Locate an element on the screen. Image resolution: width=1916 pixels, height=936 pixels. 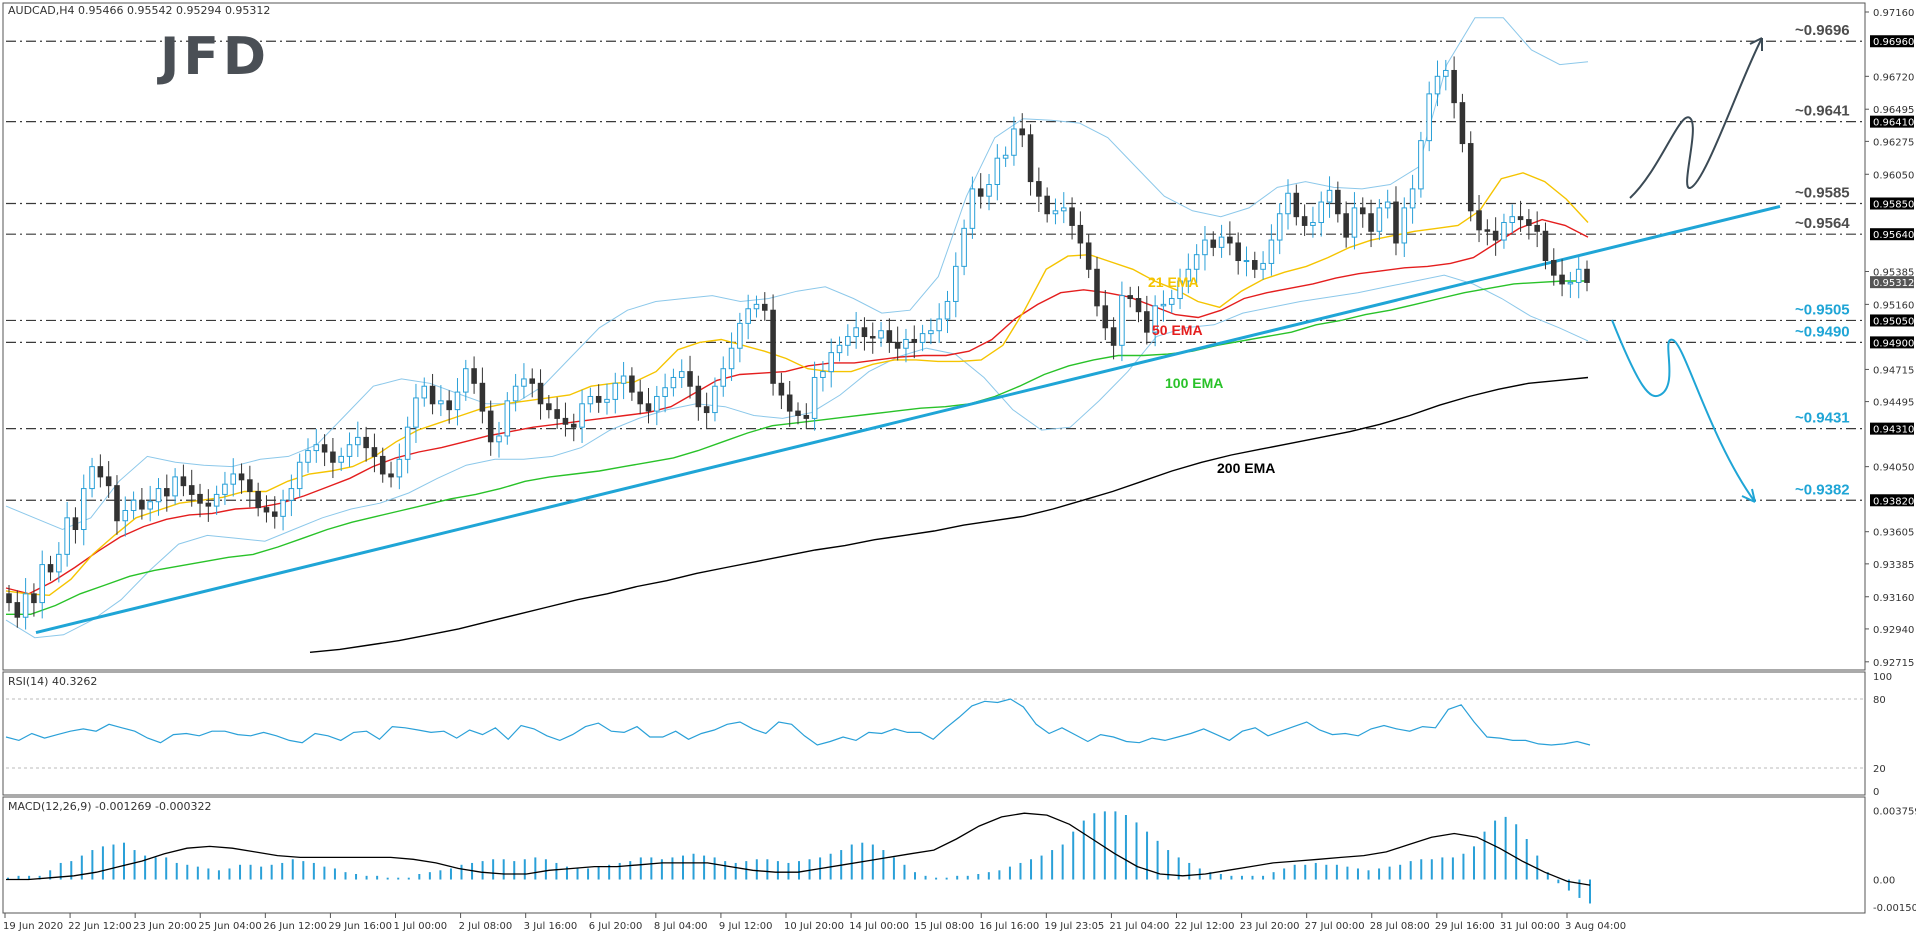
price-tick-label: 0.94050 is located at coordinates (1893, 468).